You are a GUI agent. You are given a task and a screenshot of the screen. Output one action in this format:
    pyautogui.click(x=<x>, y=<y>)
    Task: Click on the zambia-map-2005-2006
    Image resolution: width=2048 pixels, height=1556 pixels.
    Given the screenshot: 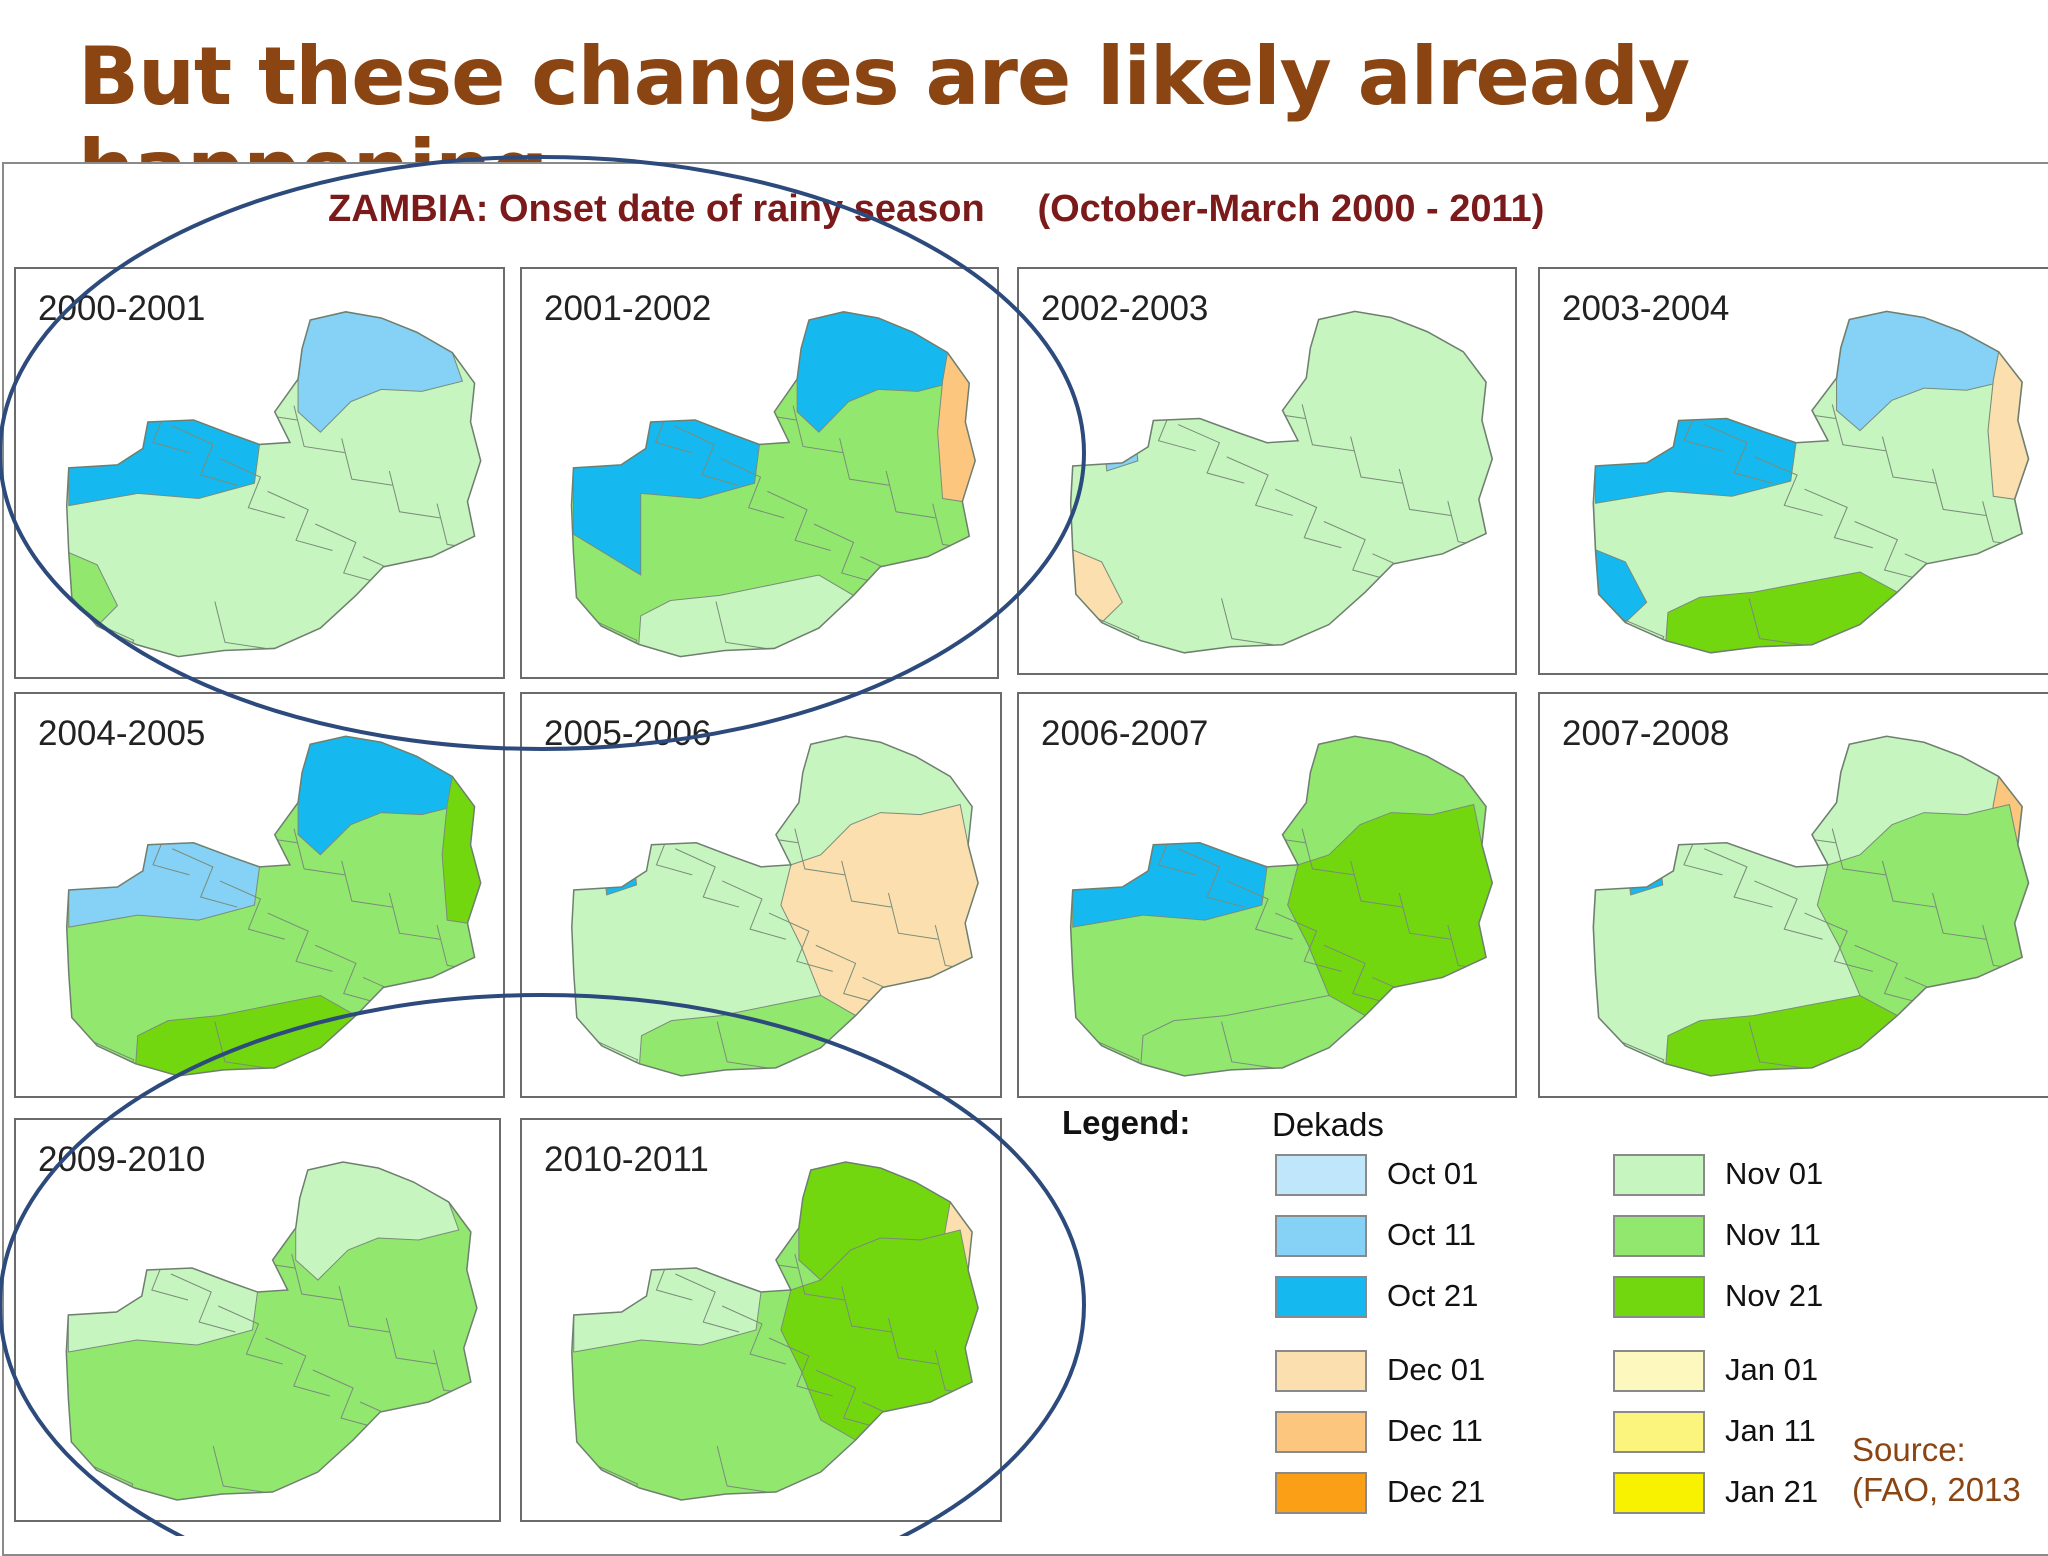 What is the action you would take?
    pyautogui.click(x=775, y=906)
    